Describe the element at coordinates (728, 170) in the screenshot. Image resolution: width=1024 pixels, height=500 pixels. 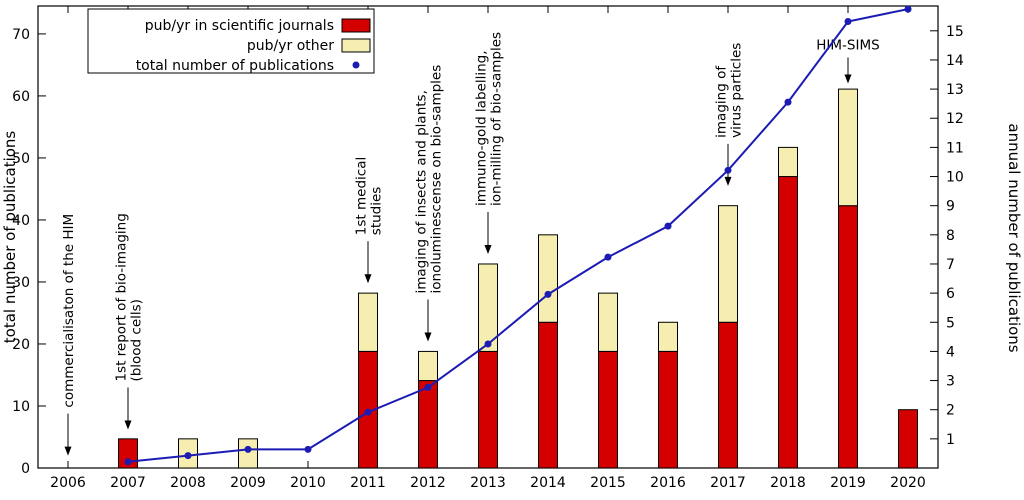
I see `line-point-2017` at that location.